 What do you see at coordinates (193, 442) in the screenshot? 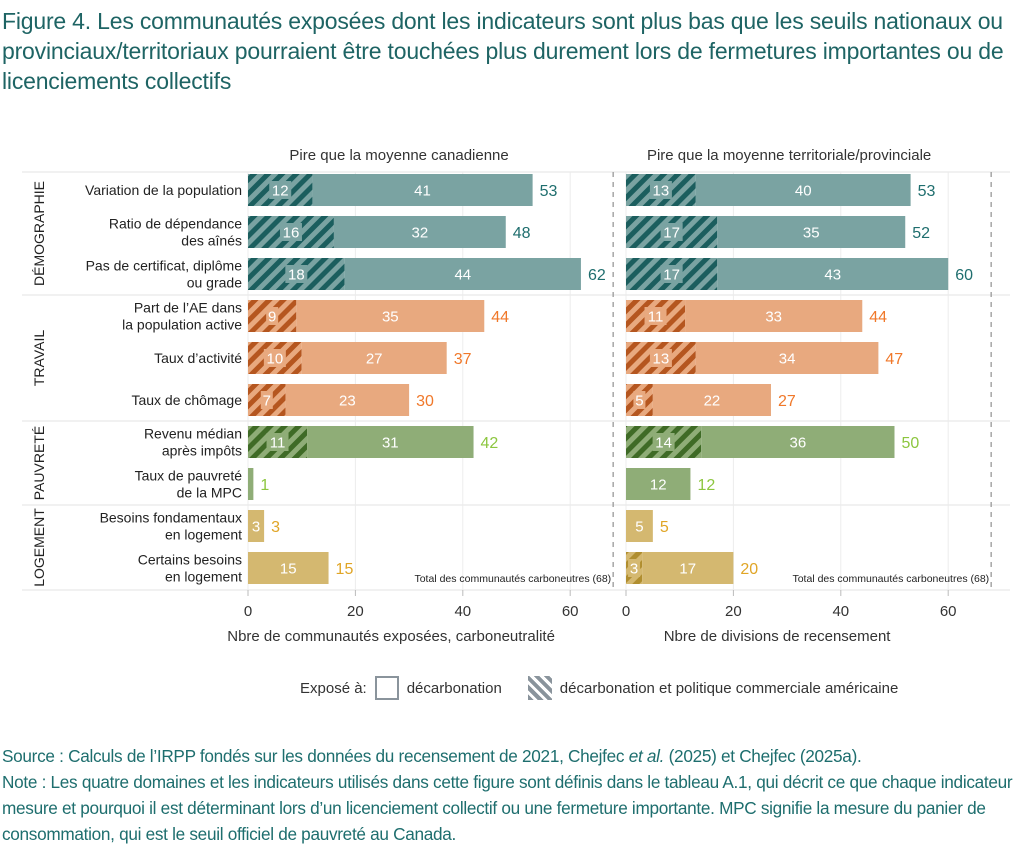
I see `category-label: Revenu médian après impôts` at bounding box center [193, 442].